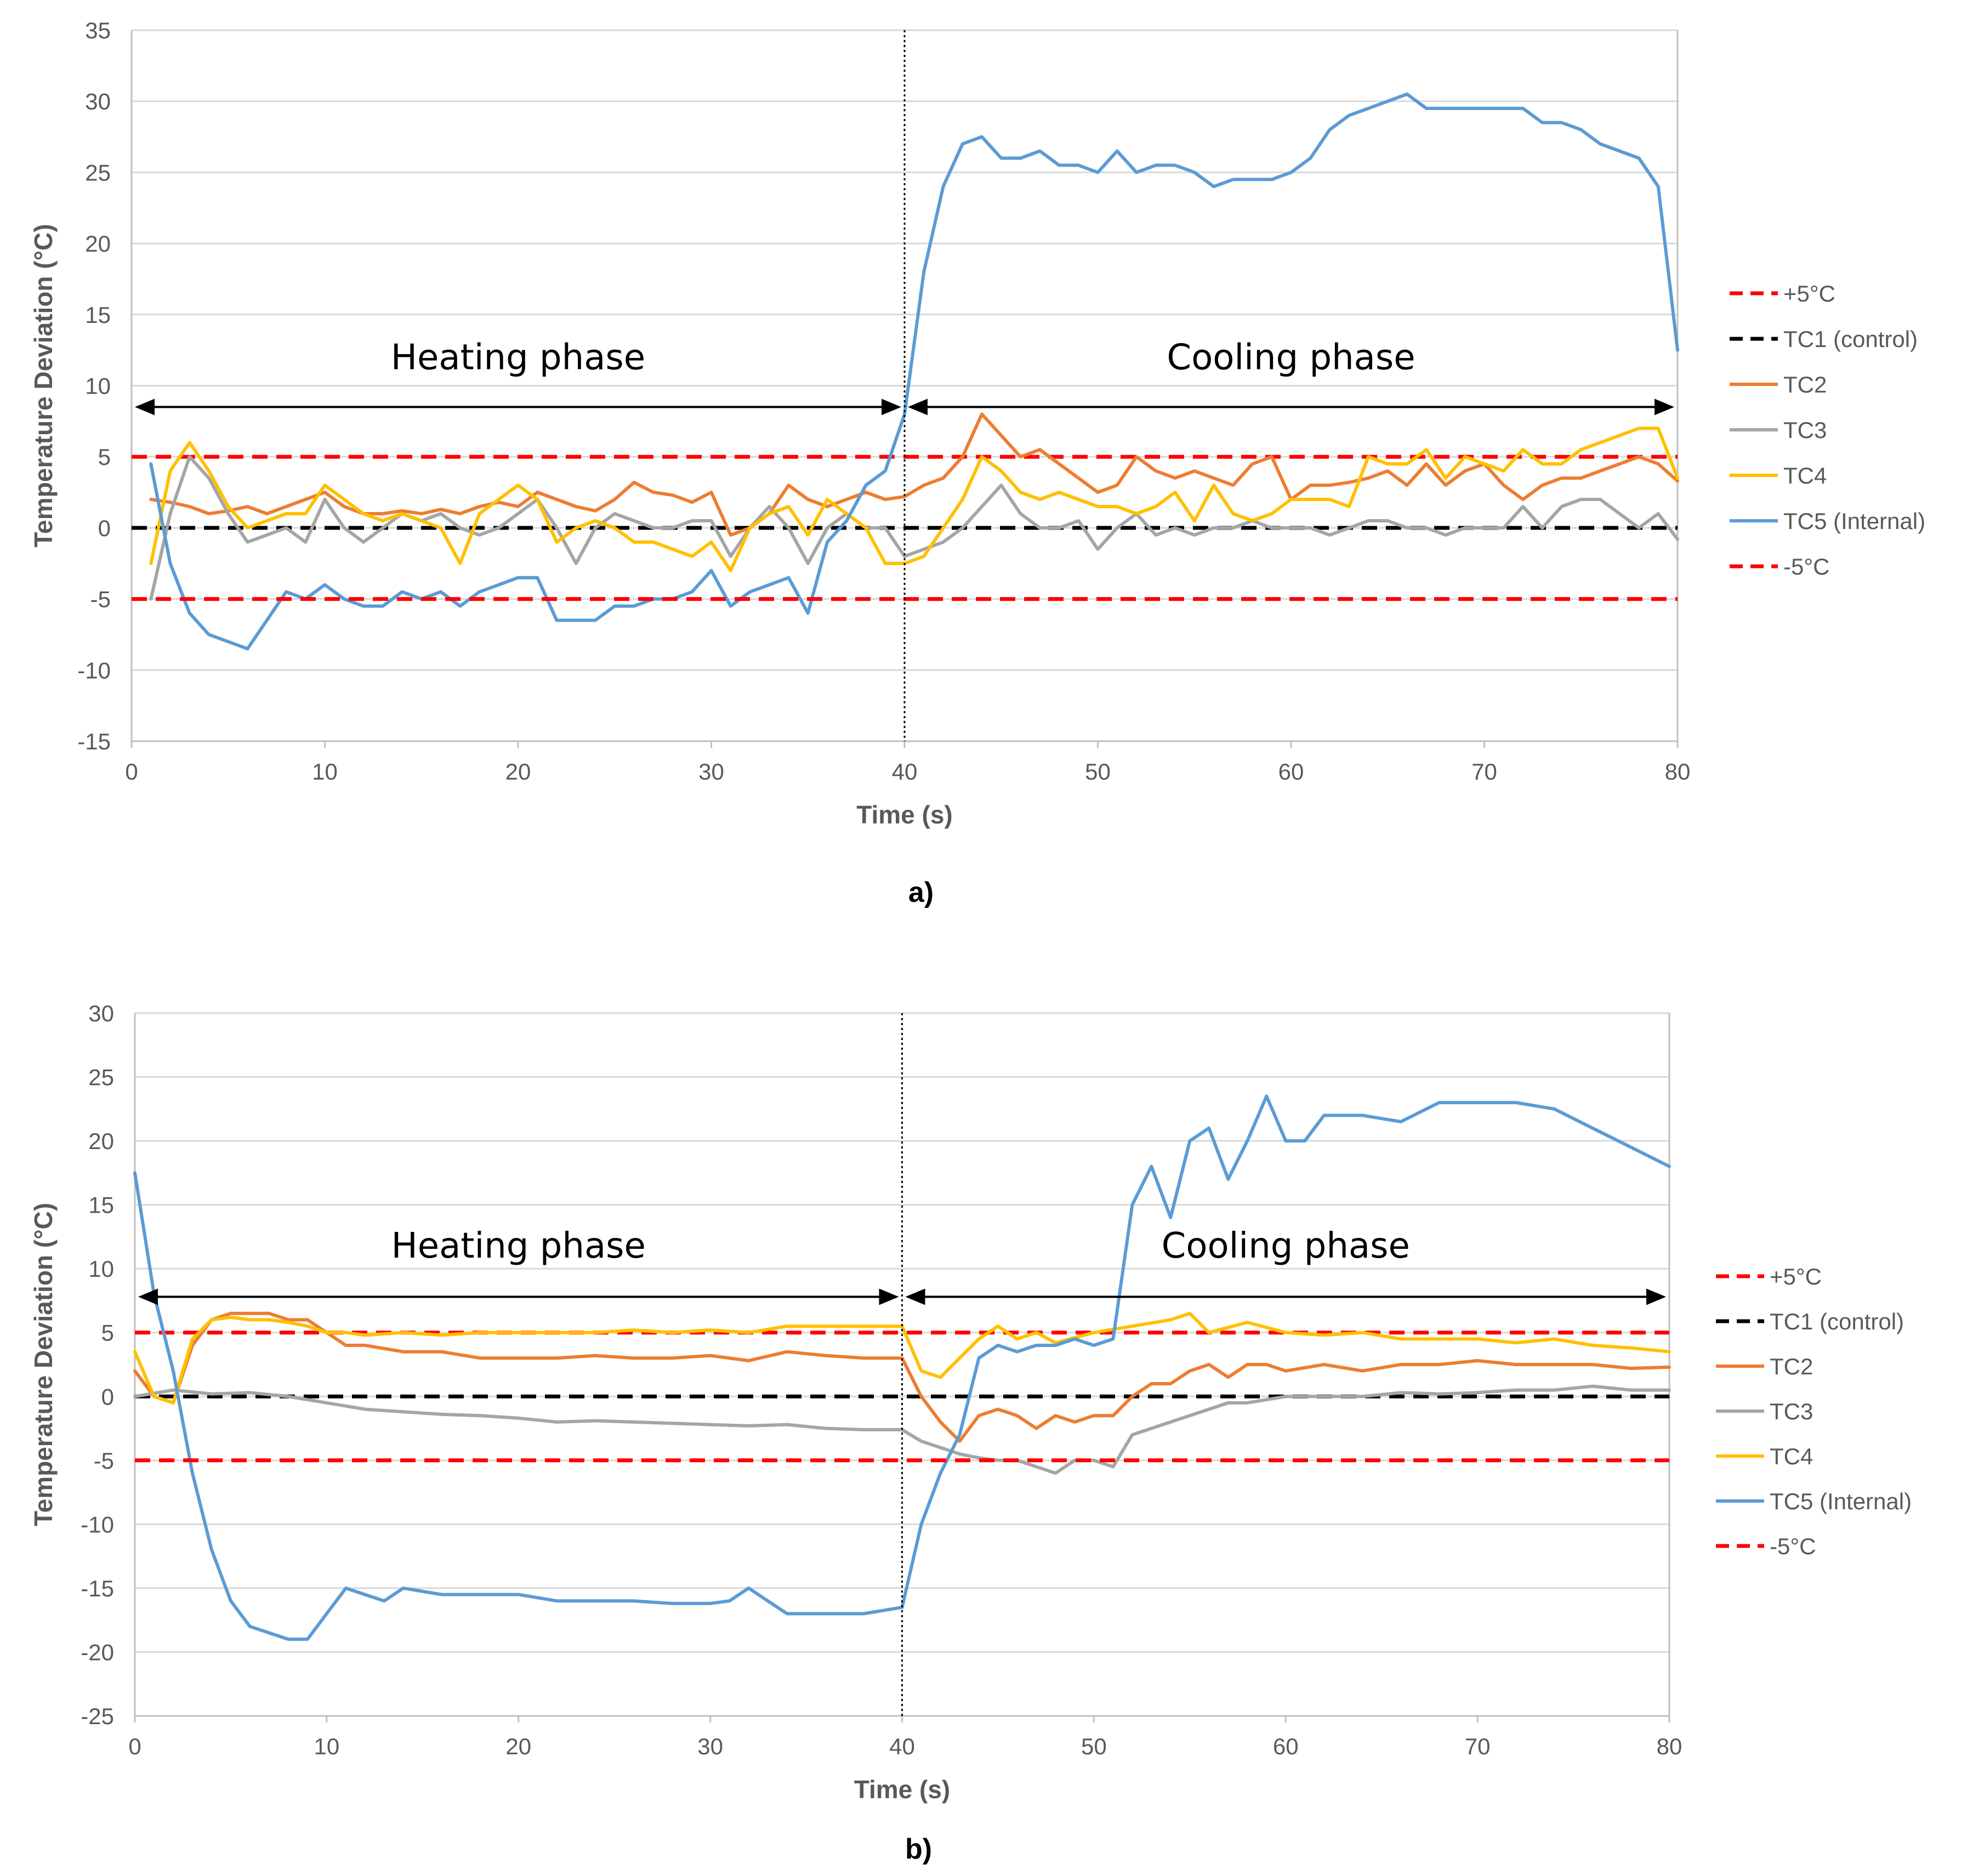 This screenshot has width=1984, height=1876. I want to click on panel-label: b), so click(918, 1849).